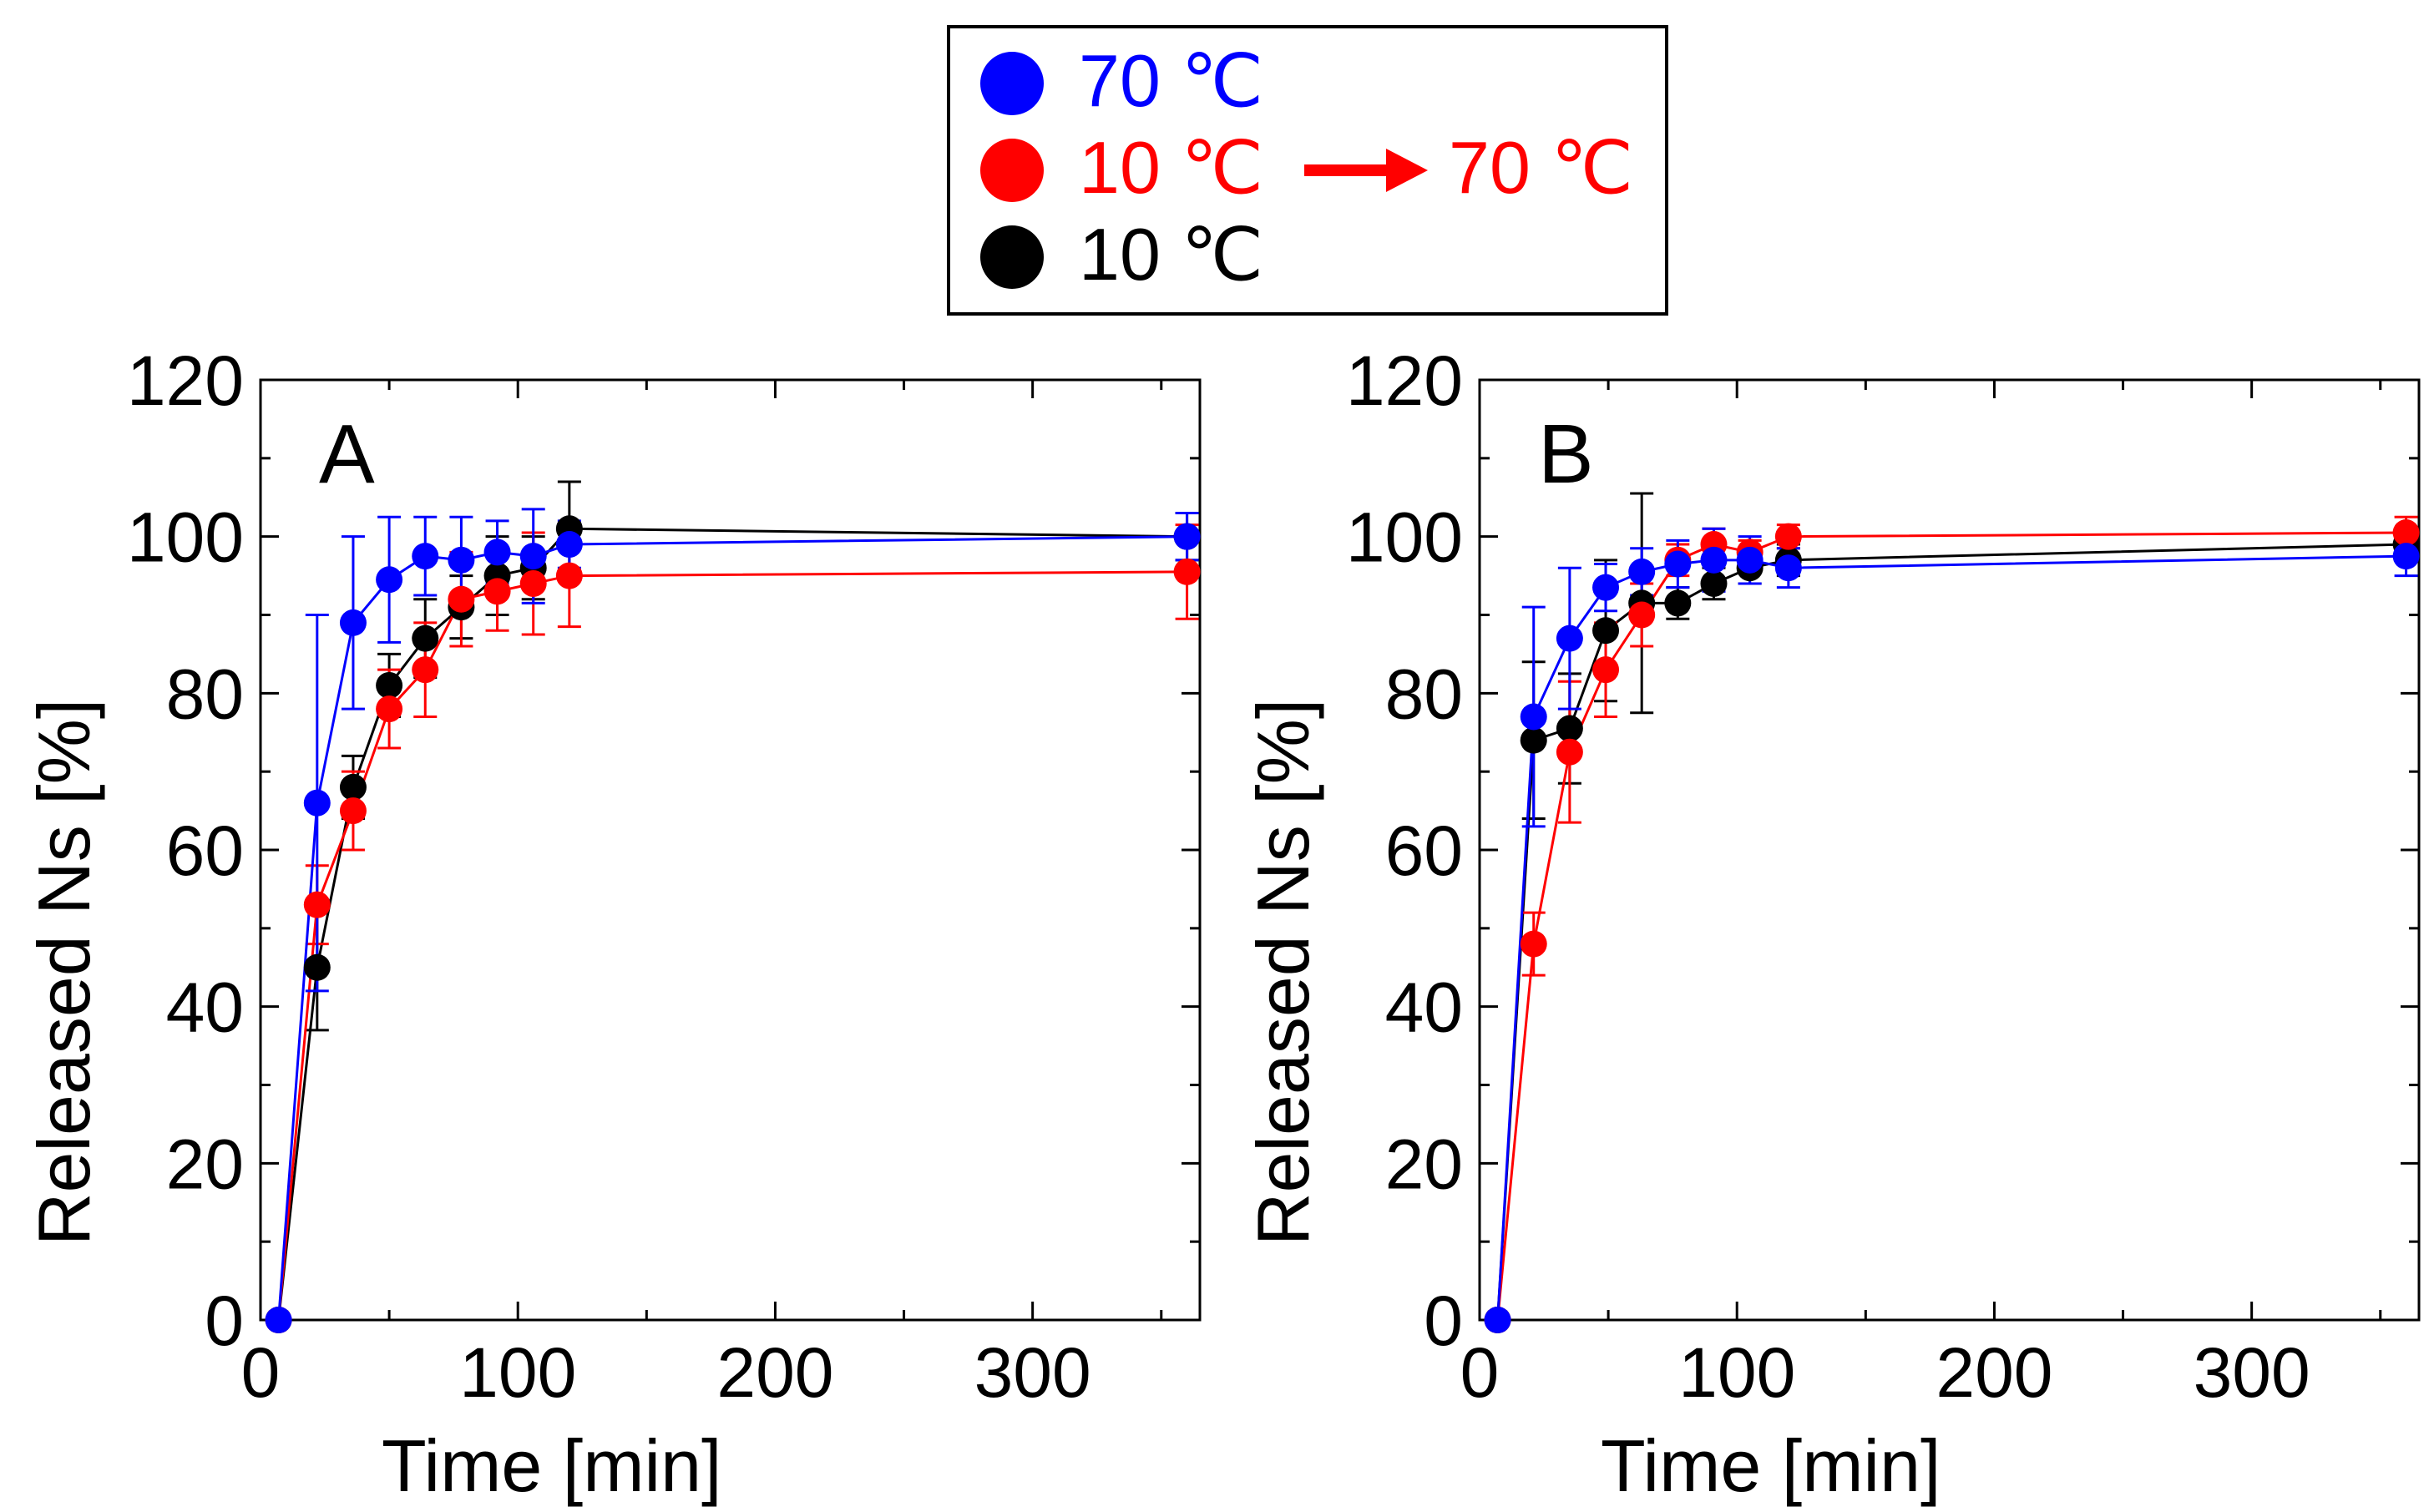 The width and height of the screenshot is (2434, 1512). I want to click on legend-marker-70c, so click(1012, 84).